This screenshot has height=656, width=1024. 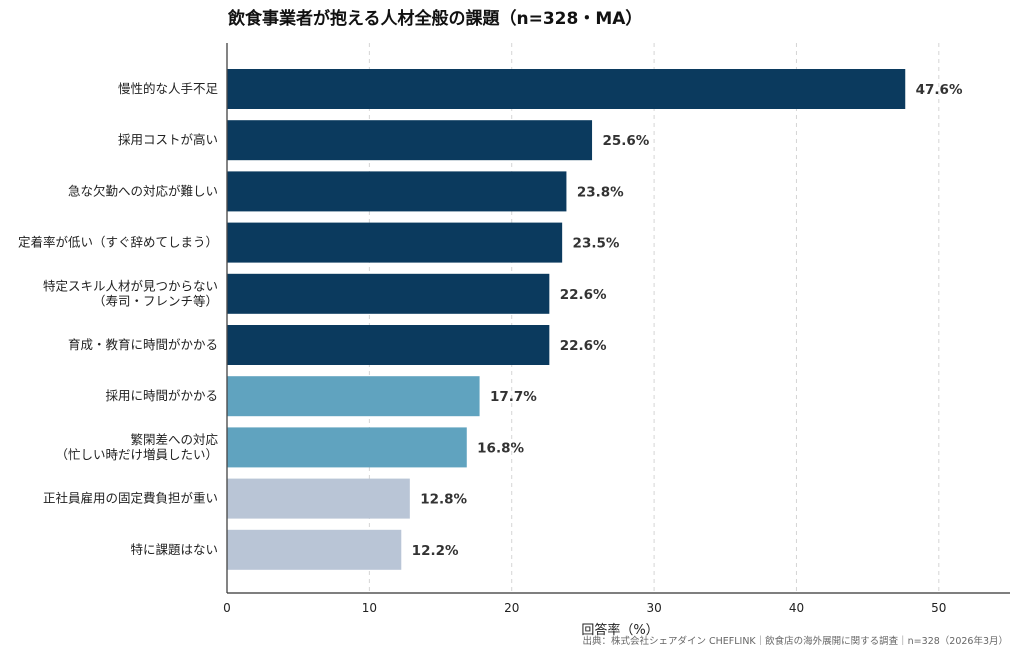 I want to click on category-label: 特に課題はない, so click(x=174, y=549).